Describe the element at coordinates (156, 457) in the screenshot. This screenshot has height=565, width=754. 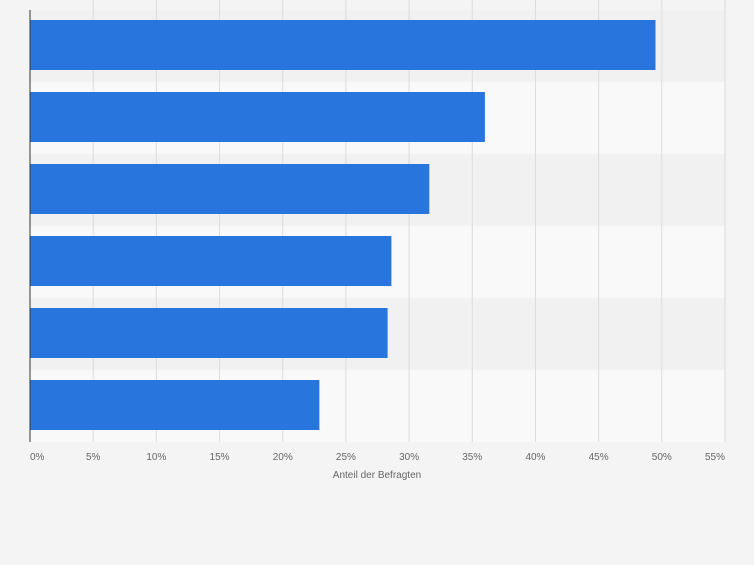
I see `x-tick-label: 10%` at that location.